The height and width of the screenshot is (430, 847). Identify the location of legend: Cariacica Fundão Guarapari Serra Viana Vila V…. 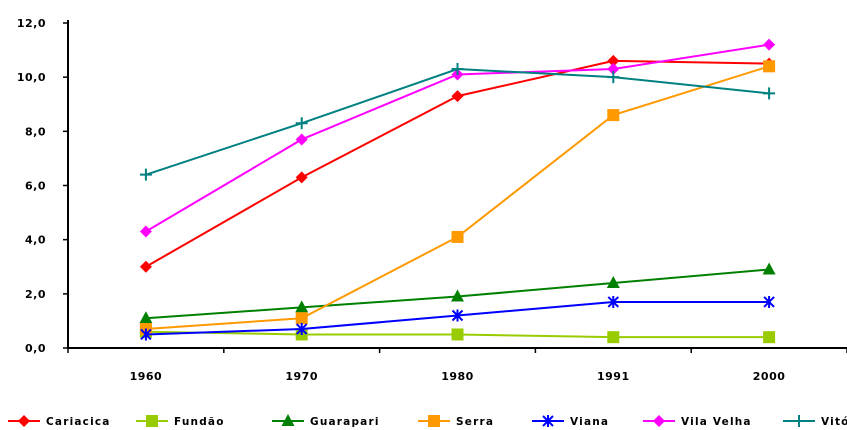
(427, 421).